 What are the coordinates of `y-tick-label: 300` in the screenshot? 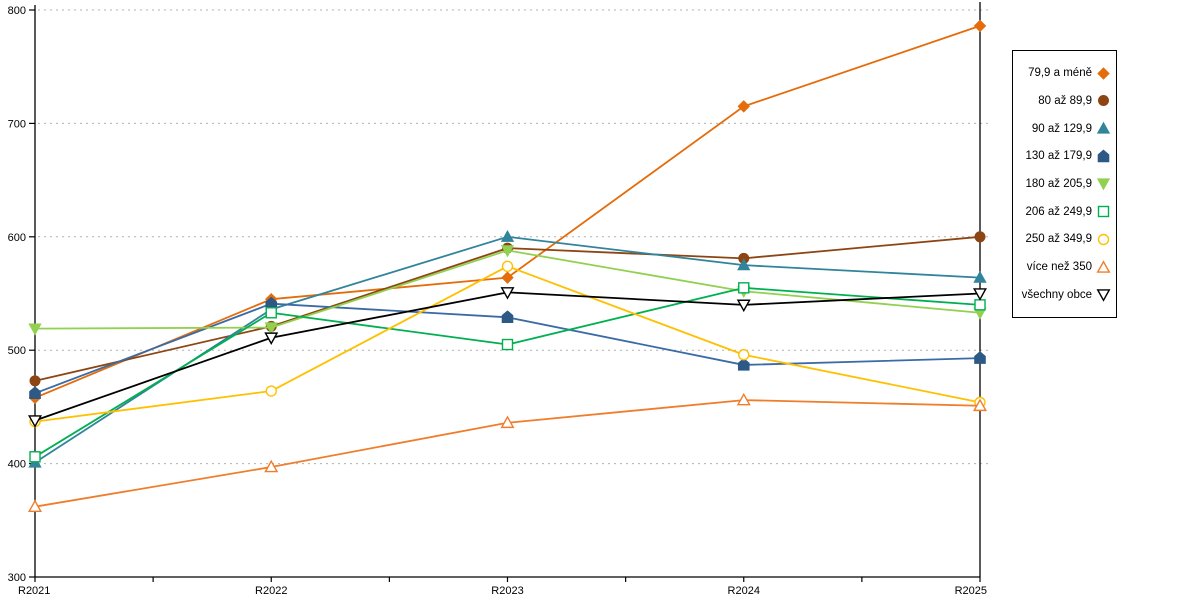 It's located at (17, 578).